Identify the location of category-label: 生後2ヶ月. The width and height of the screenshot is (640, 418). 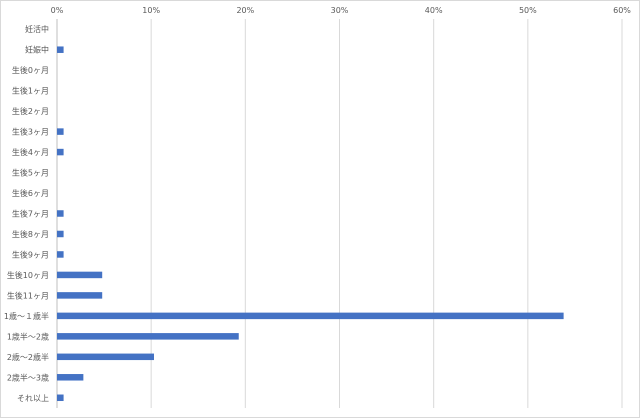
(30, 111).